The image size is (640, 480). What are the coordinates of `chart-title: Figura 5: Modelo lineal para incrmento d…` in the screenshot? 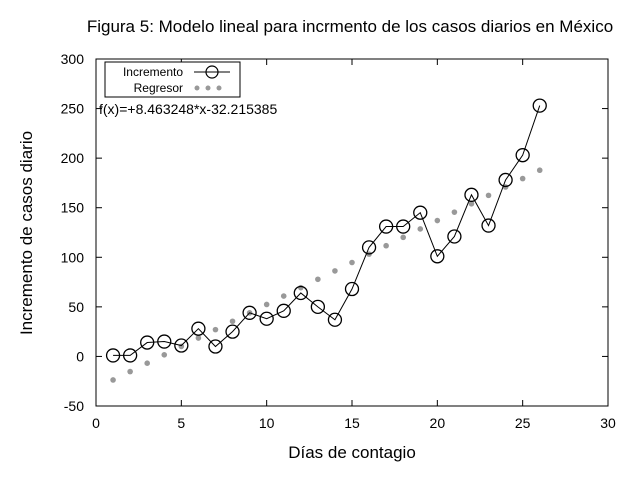 It's located at (350, 26).